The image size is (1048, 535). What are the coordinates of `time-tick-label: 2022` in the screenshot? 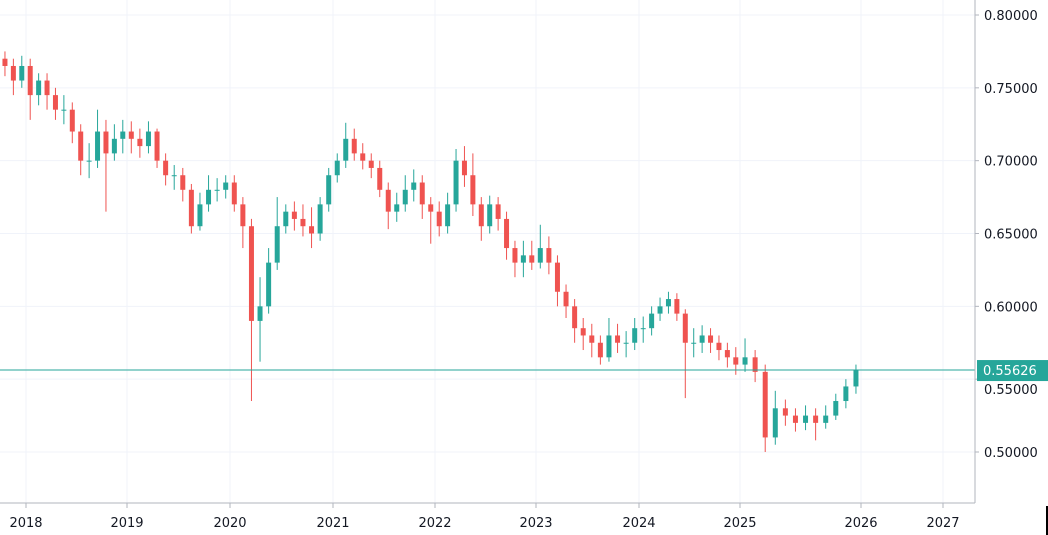 It's located at (434, 523).